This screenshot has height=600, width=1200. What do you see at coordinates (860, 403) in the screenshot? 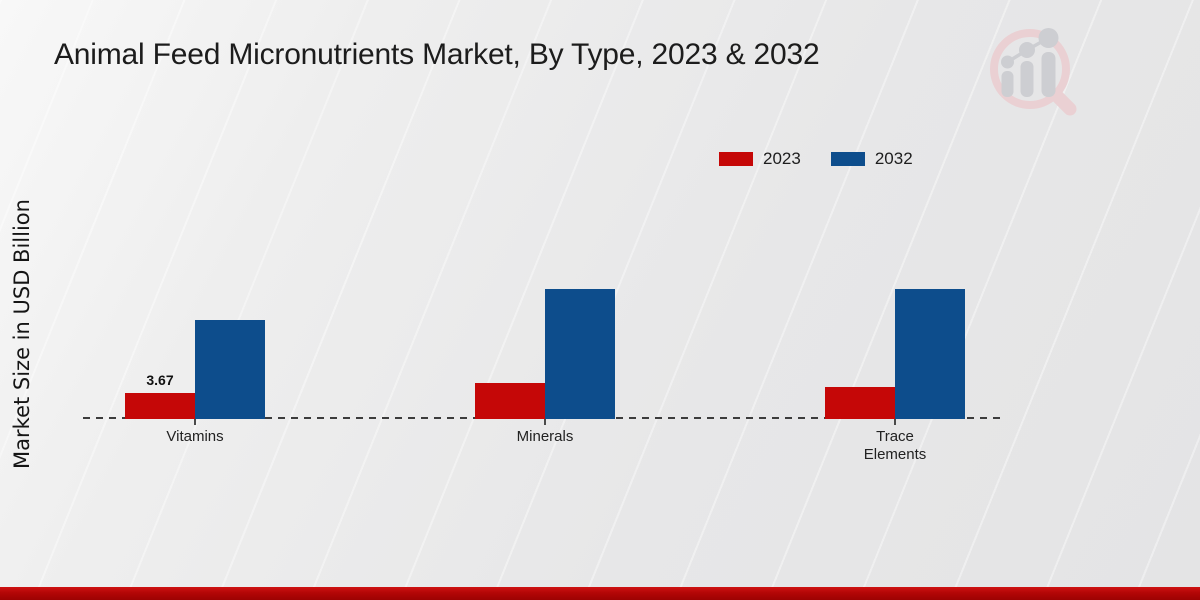
I see `bar-2023-trace-elements` at bounding box center [860, 403].